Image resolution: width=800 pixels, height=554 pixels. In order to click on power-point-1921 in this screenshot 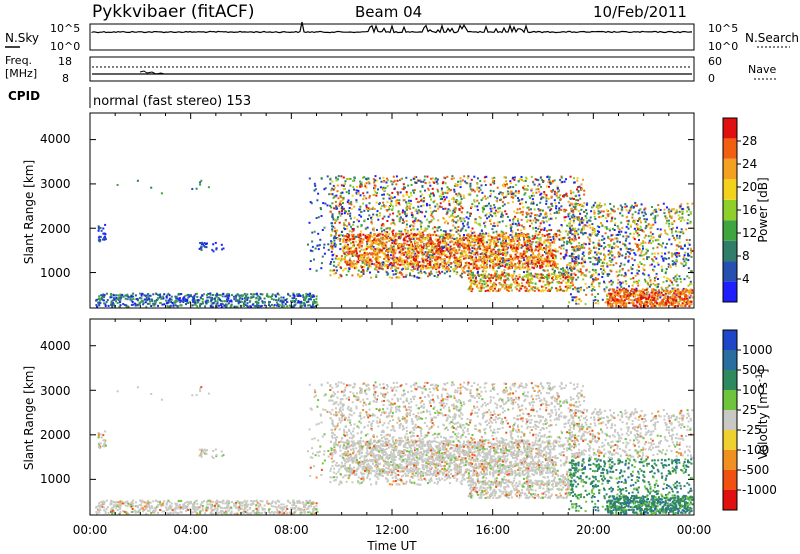, I will do `click(364, 210)`.